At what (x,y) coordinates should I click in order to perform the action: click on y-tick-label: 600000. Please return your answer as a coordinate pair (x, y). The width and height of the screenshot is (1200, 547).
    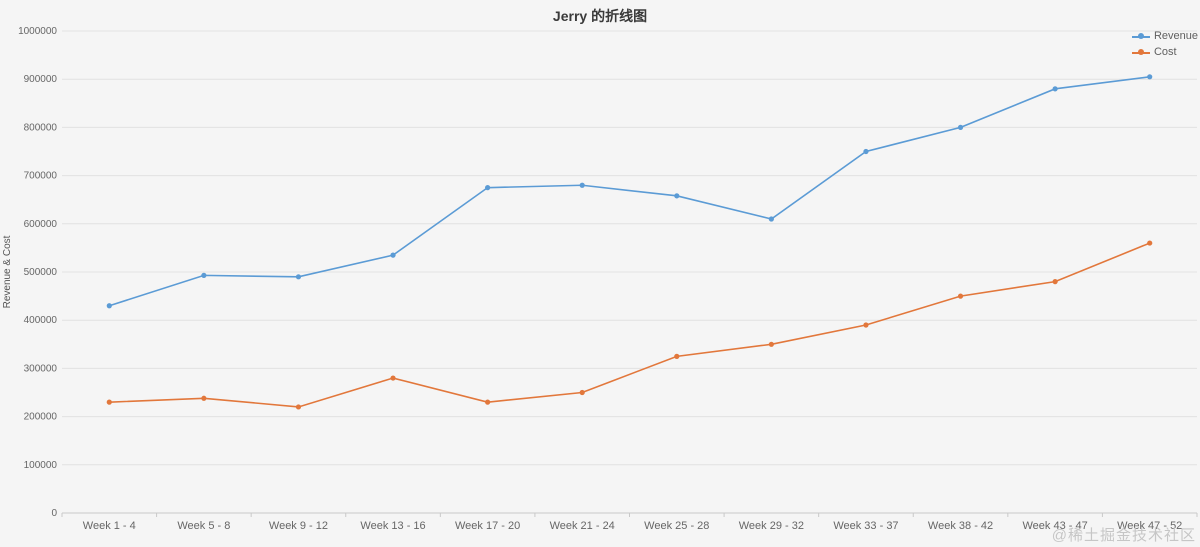
    Looking at the image, I should click on (41, 224).